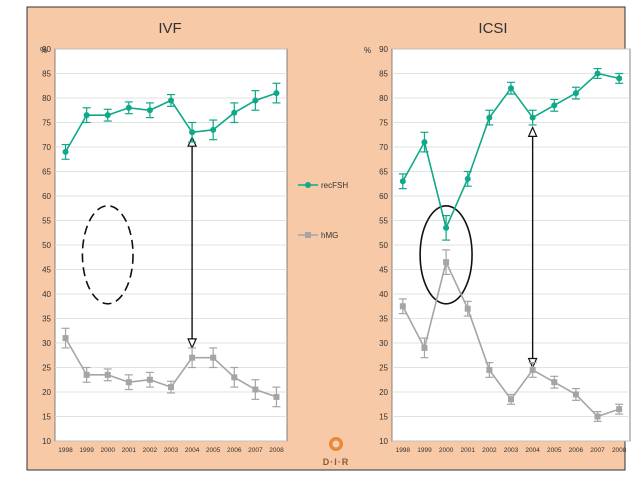 This screenshot has width=634, height=486. Describe the element at coordinates (329, 235) in the screenshot. I see `legend-label-hmg: hMG` at that location.